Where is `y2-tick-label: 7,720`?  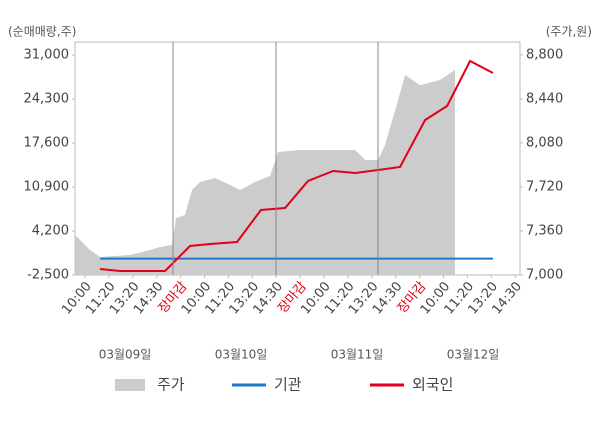
y2-tick-label: 7,720 is located at coordinates (544, 187).